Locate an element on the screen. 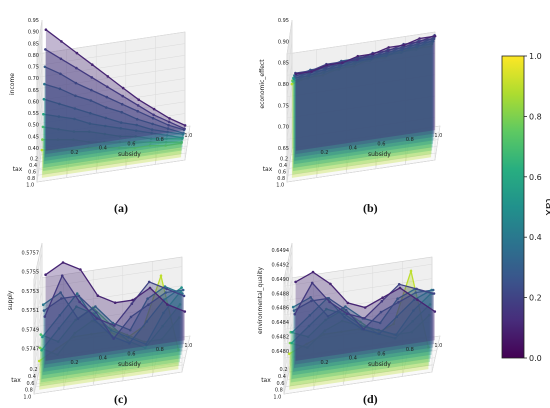  z-tick-label: 0.80 is located at coordinates (33, 56).